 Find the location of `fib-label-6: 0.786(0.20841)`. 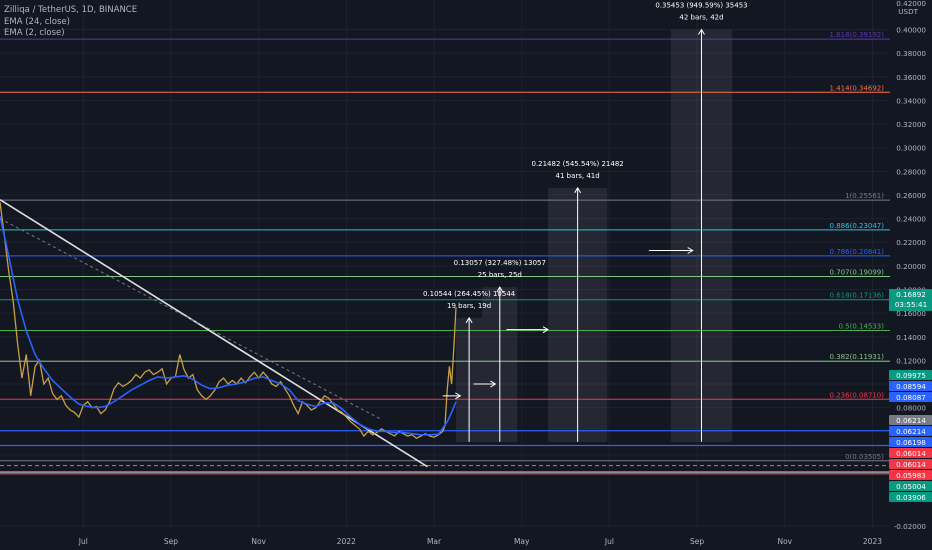

fib-label-6: 0.786(0.20841) is located at coordinates (857, 252).